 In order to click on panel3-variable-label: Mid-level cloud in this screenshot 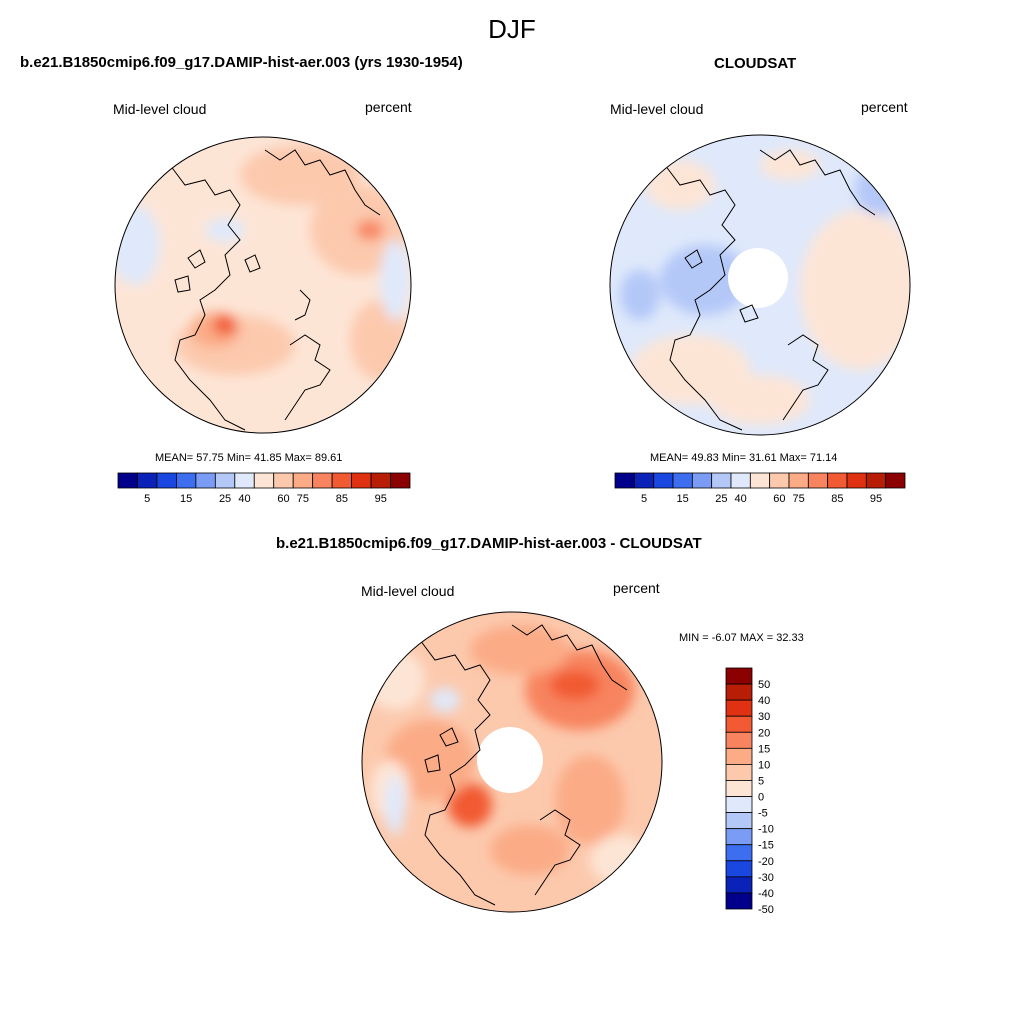, I will do `click(408, 591)`.